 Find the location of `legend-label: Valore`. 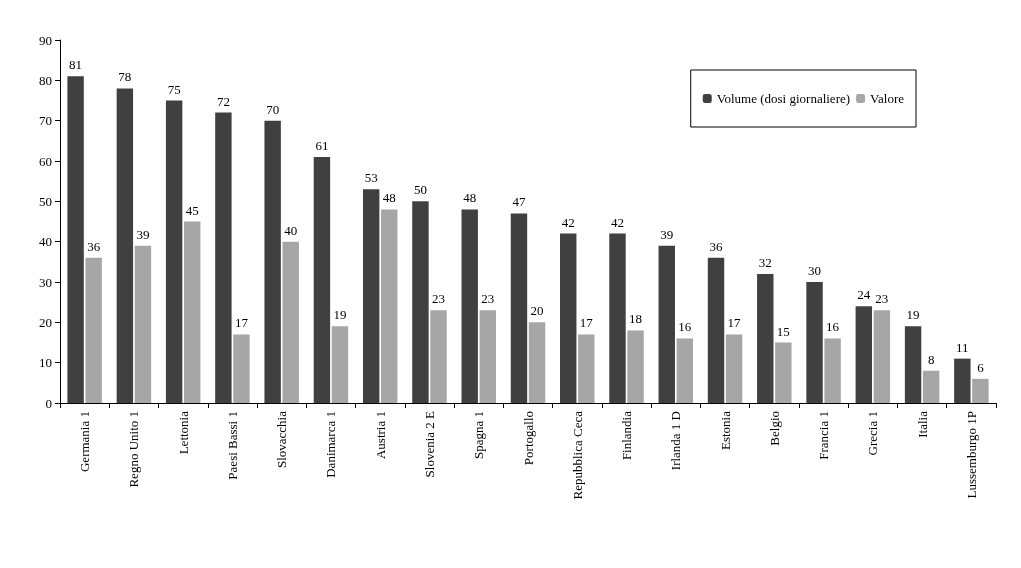

legend-label: Valore is located at coordinates (887, 98).